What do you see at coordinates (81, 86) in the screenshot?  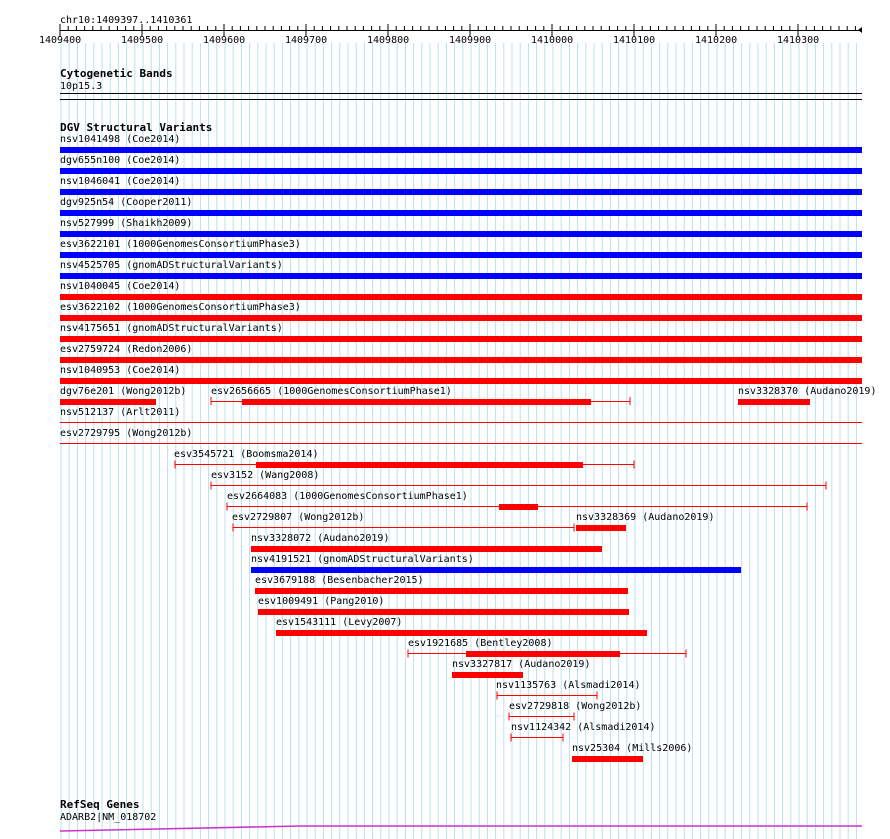 I see `cytoband-label: 10p15.3` at bounding box center [81, 86].